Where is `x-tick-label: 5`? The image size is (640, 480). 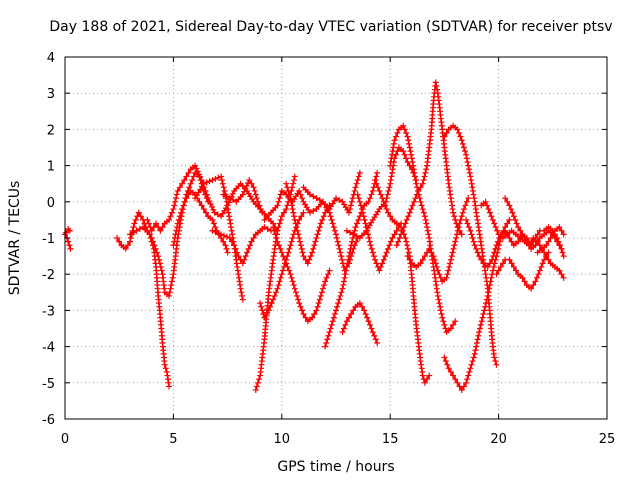
x-tick-label: 5 is located at coordinates (173, 439).